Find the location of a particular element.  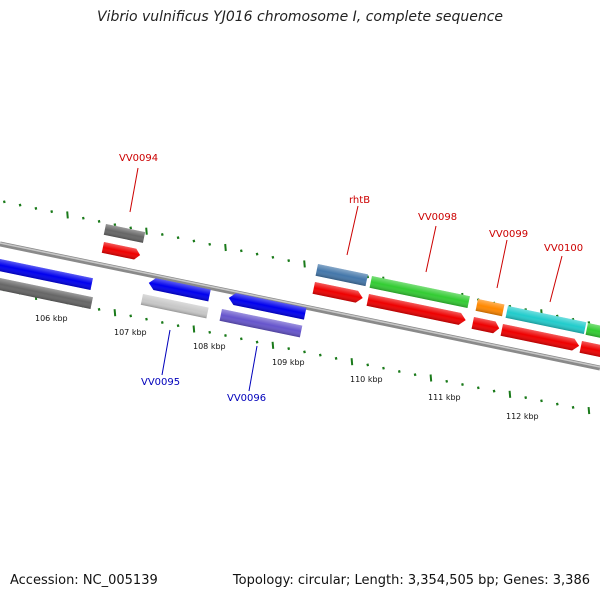

scale-label-111: 111 kbp is located at coordinates (444, 397).